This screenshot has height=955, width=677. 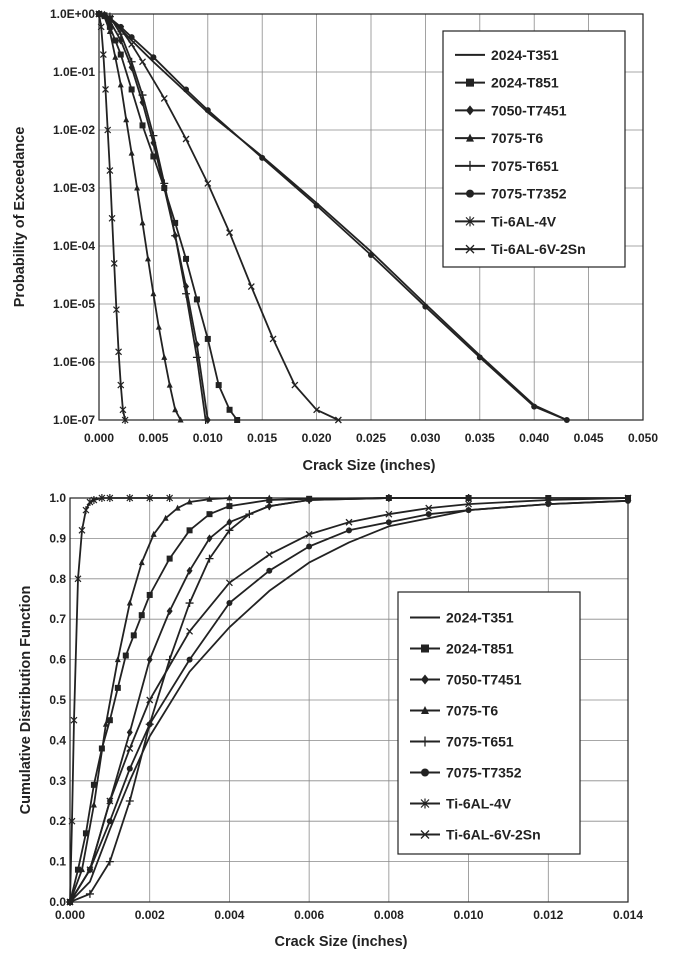 What do you see at coordinates (74, 72) in the screenshot?
I see `y-tick-label: 1.0E-01` at bounding box center [74, 72].